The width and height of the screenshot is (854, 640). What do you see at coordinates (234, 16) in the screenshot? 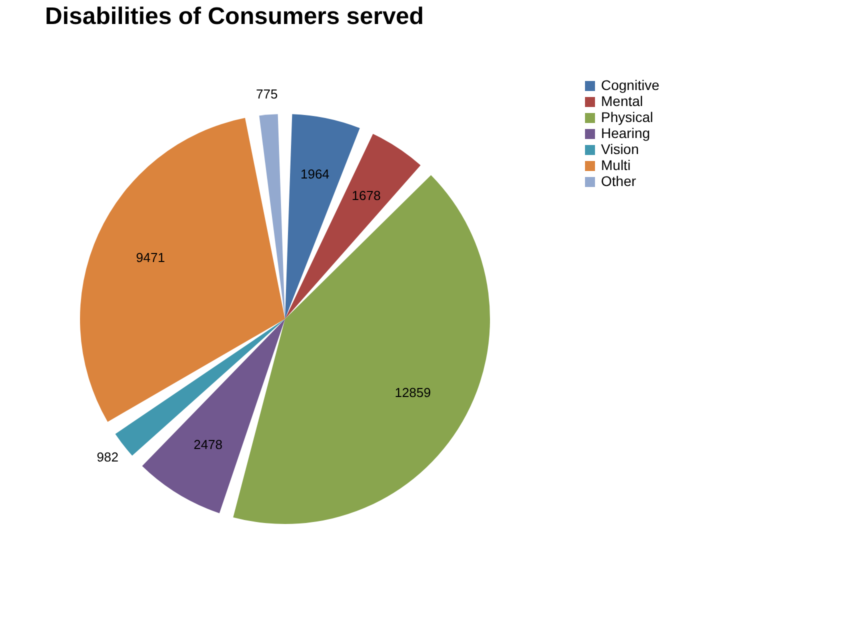
I see `chart-title: Disabilities of Consumers served` at bounding box center [234, 16].